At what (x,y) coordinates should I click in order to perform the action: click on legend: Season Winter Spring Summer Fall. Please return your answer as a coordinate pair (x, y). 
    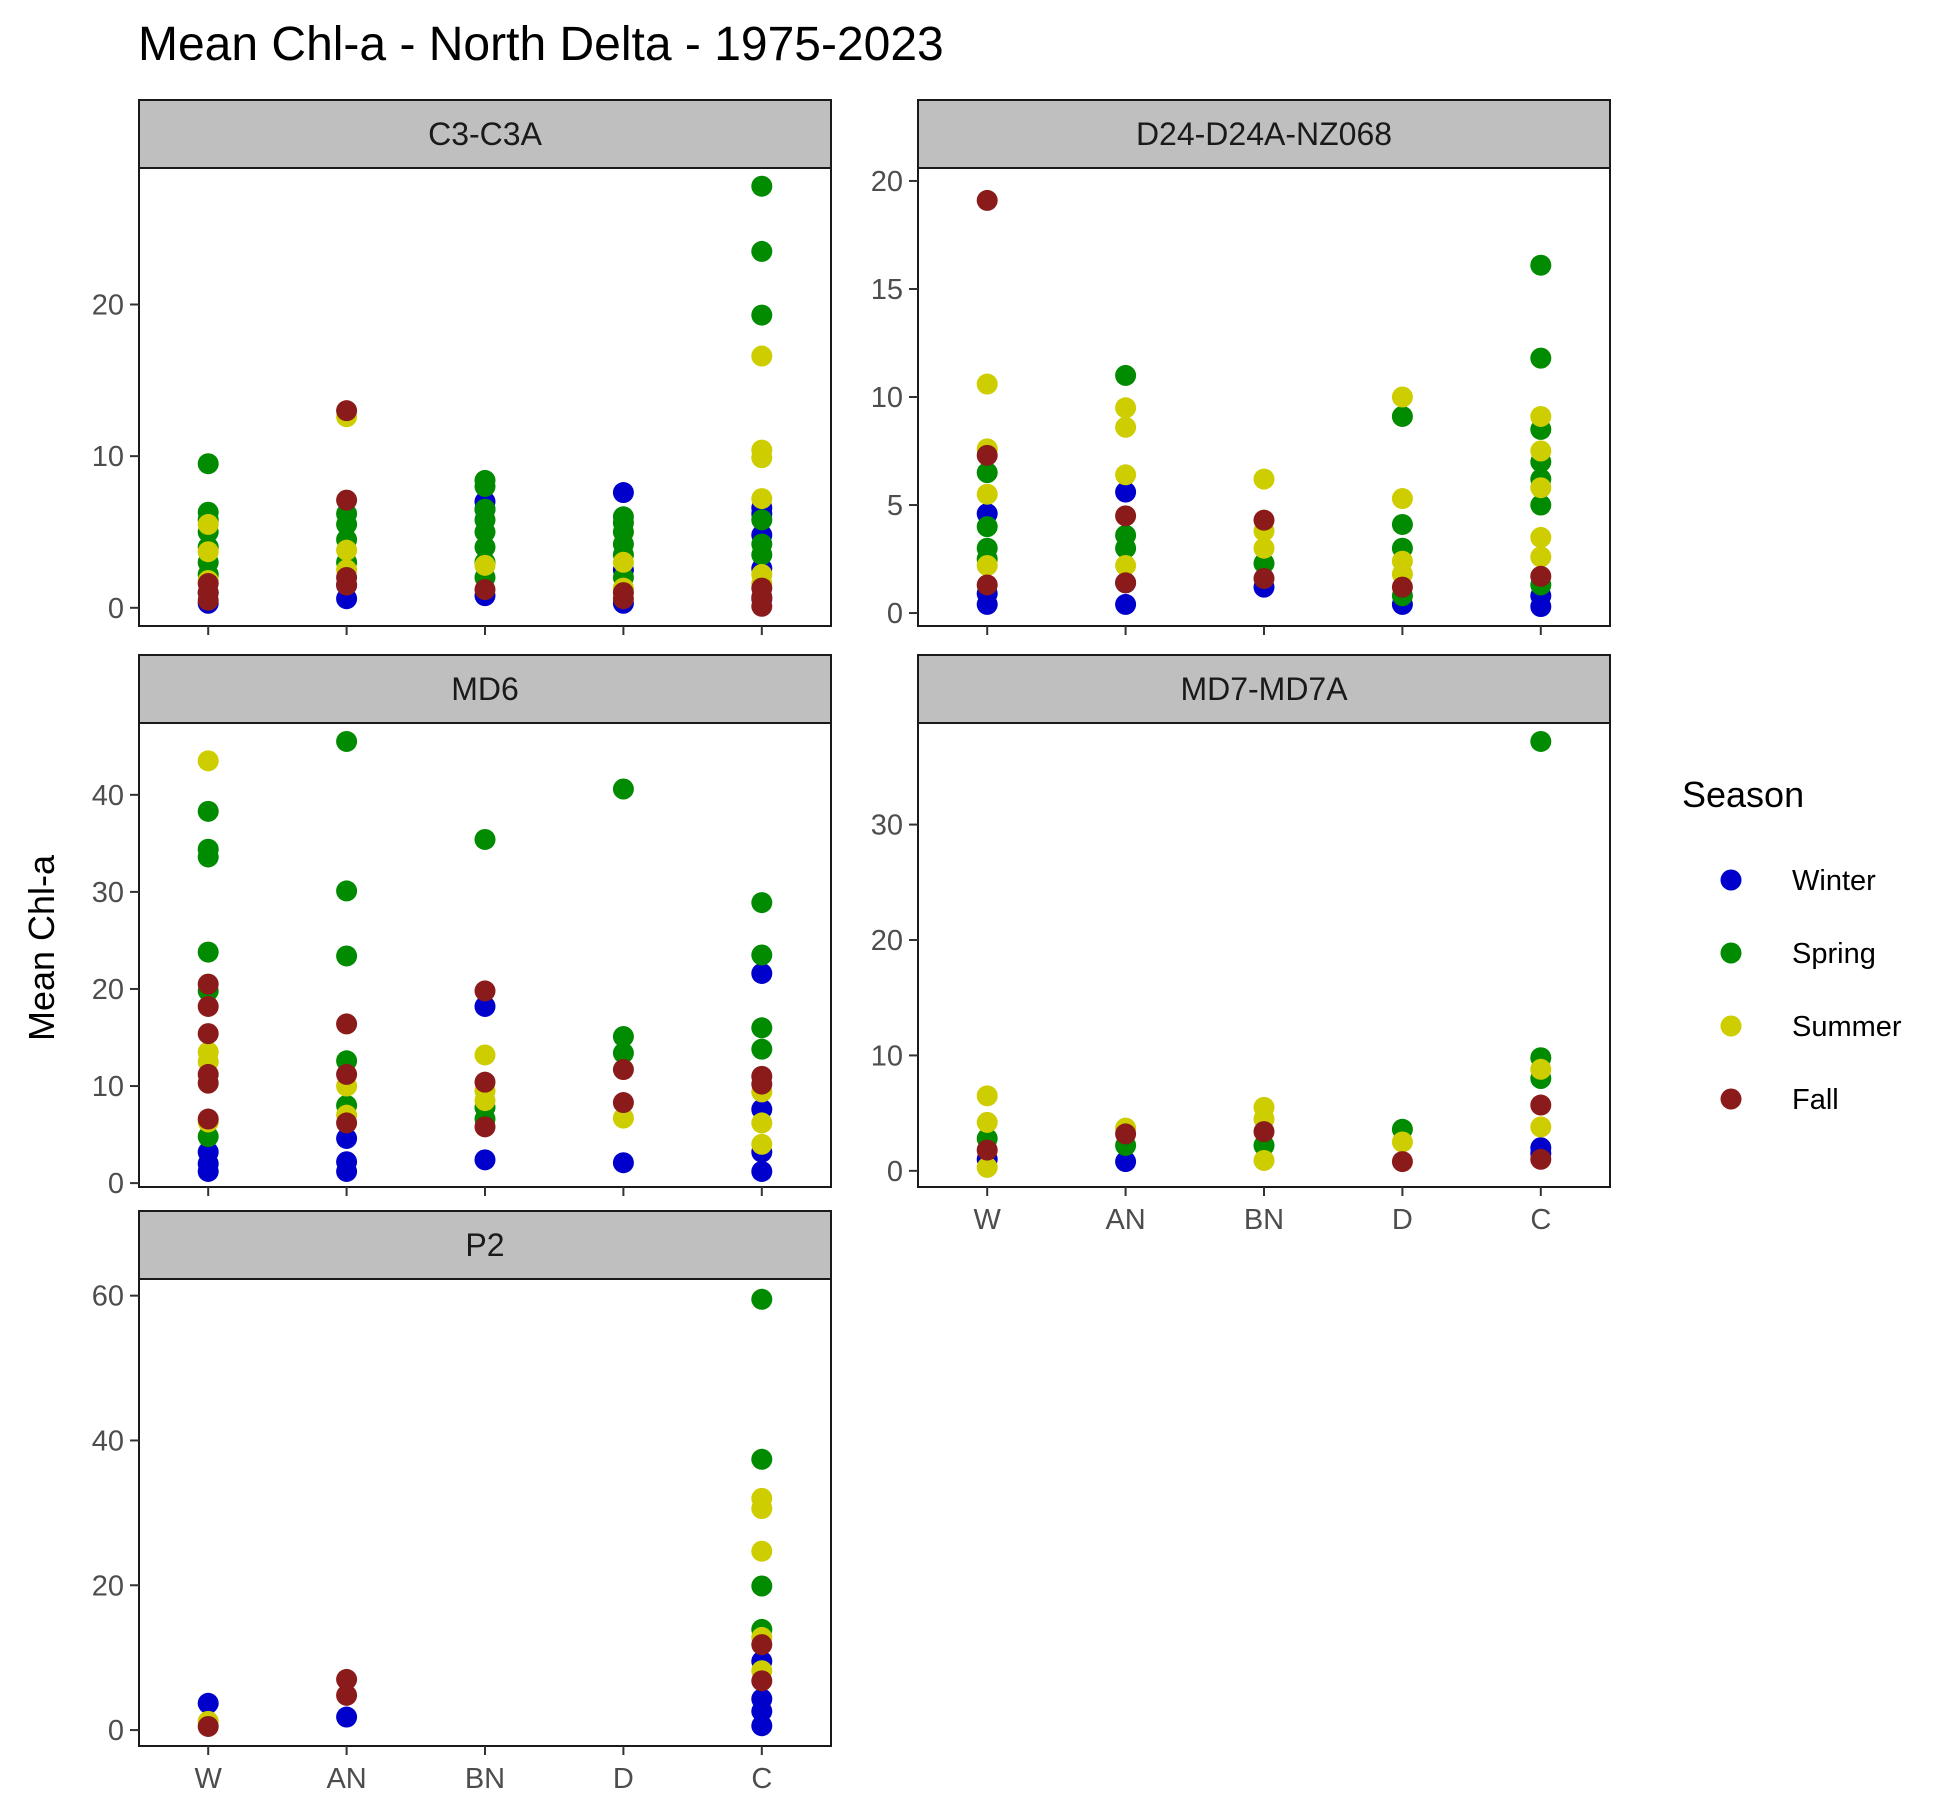
    Looking at the image, I should click on (1792, 945).